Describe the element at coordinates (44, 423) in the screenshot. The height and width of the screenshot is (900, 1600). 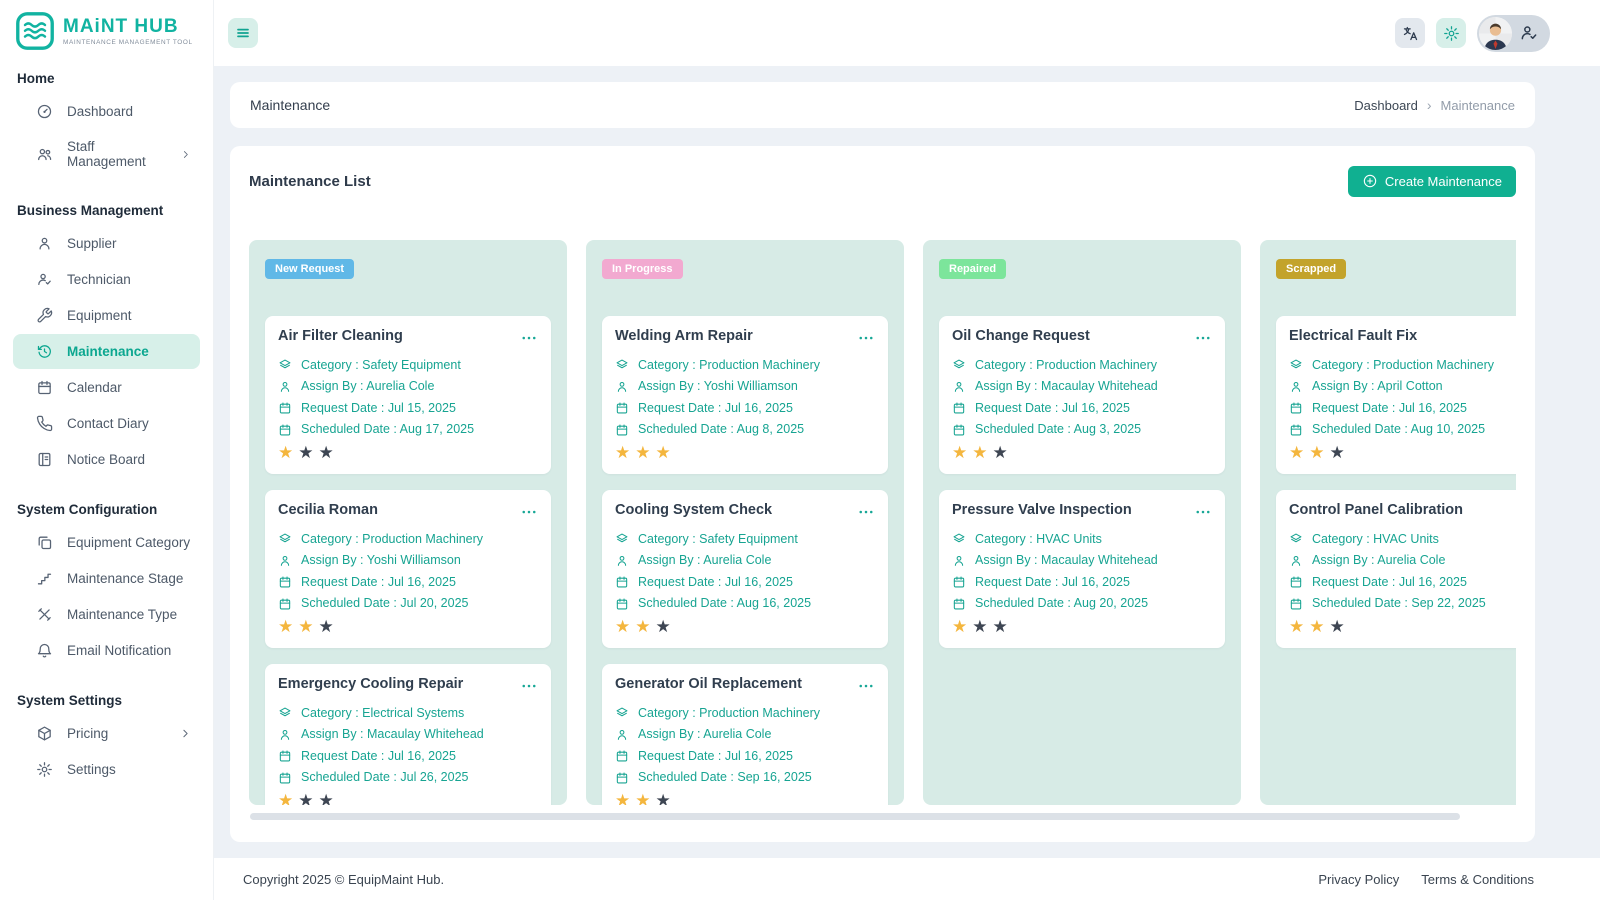
I see `phone-icon` at that location.